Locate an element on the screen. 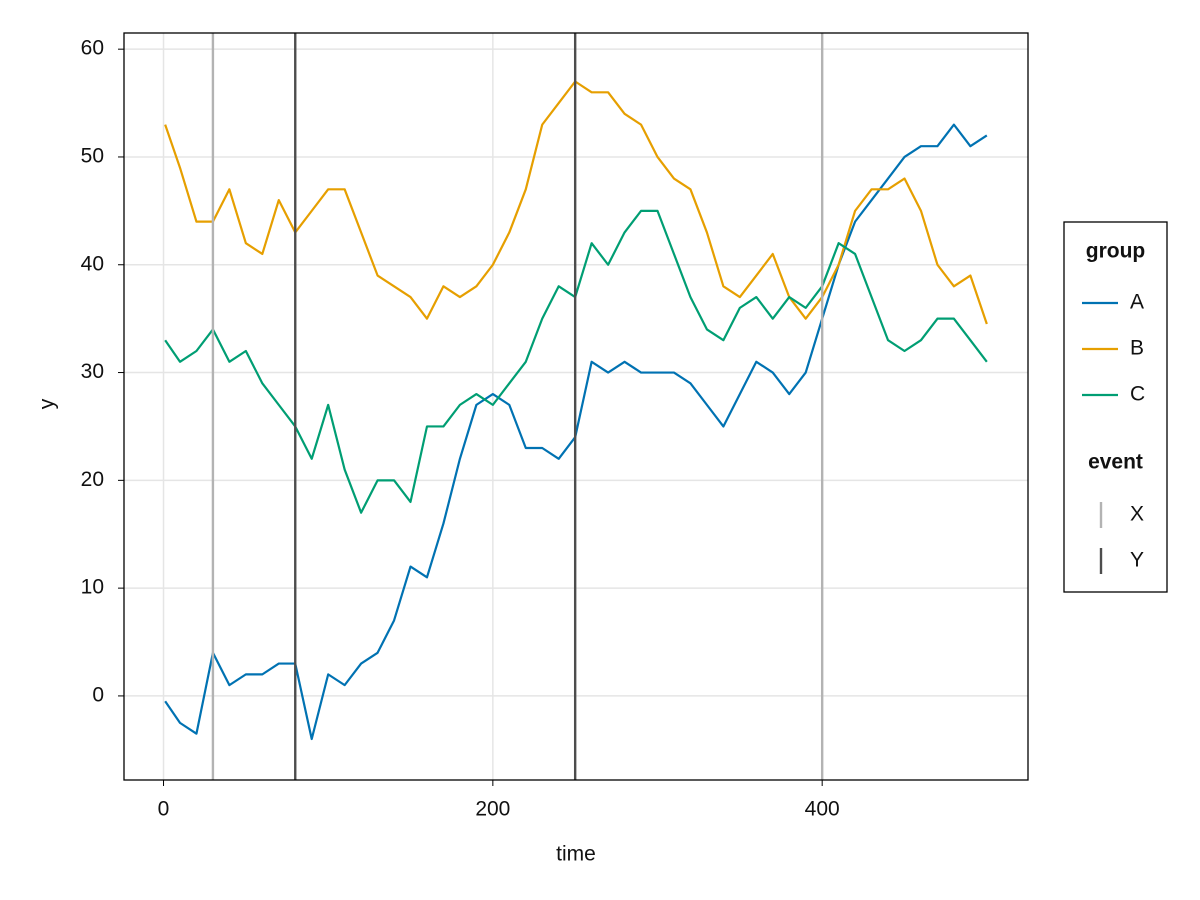 This screenshot has height=900, width=1200. legend-label: X is located at coordinates (1137, 514).